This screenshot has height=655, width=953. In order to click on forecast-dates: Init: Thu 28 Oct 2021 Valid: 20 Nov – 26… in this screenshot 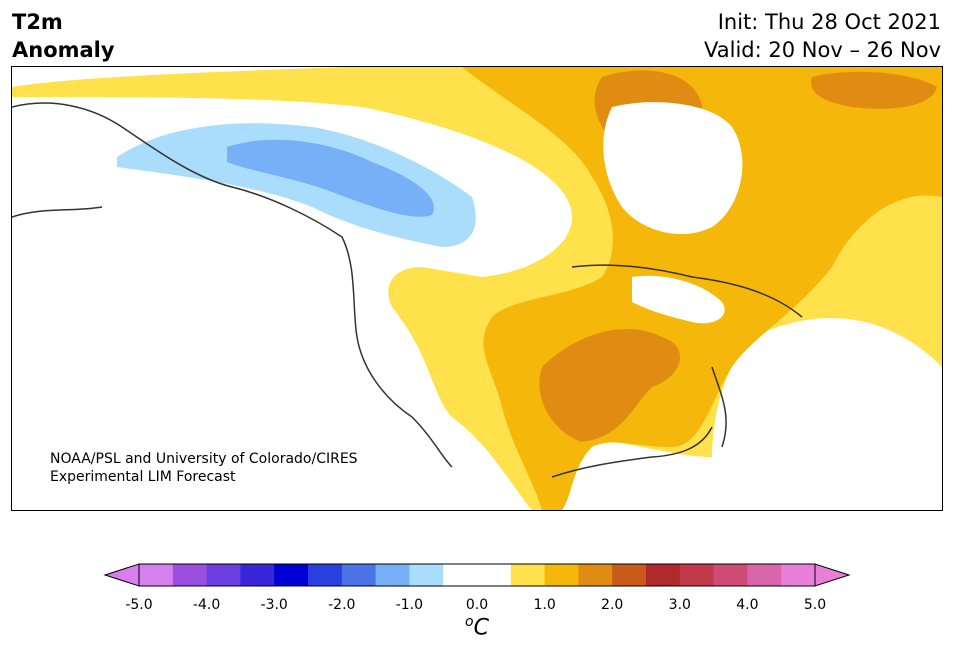, I will do `click(822, 36)`.